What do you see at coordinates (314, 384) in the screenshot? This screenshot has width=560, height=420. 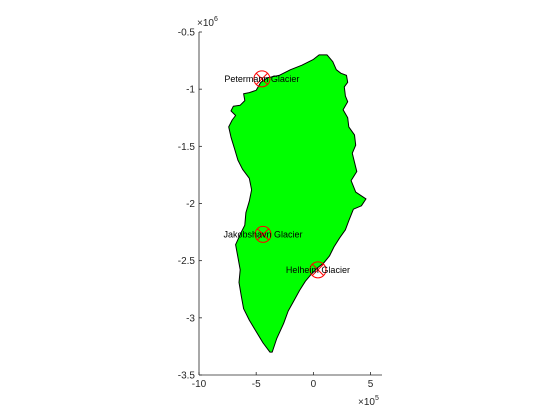 I see `x-tick-label: 0` at bounding box center [314, 384].